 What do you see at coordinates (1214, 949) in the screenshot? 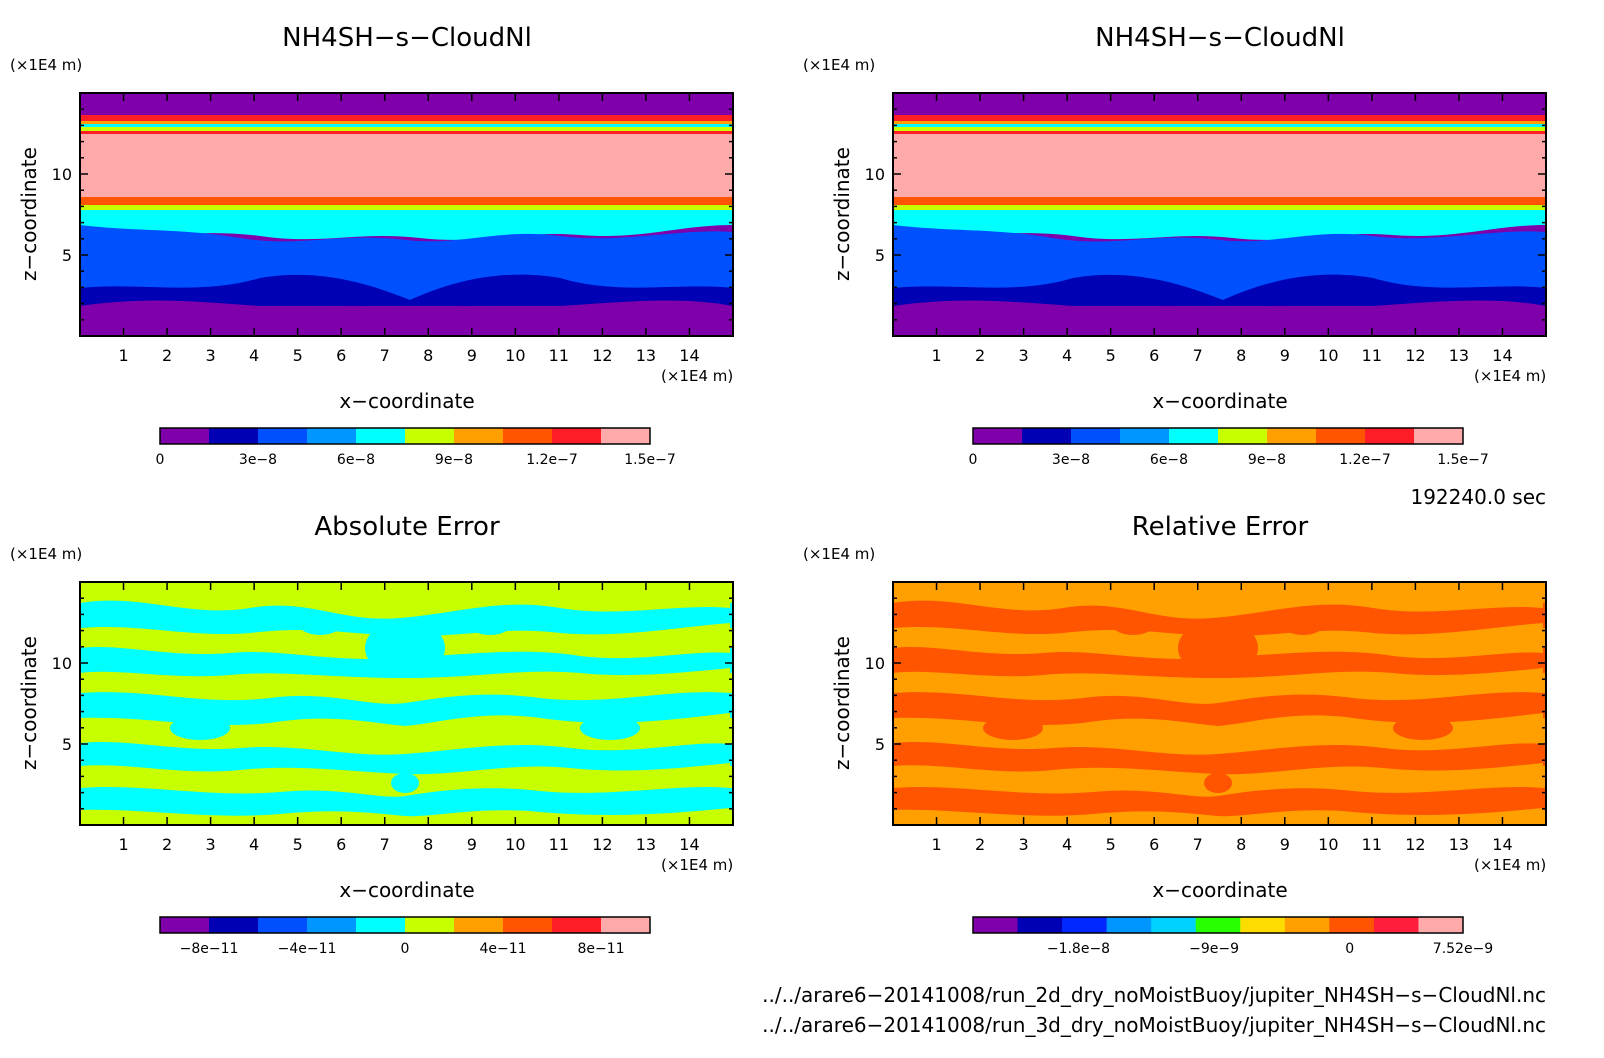
I see `colorbar-tick-label: −9e−9` at bounding box center [1214, 949].